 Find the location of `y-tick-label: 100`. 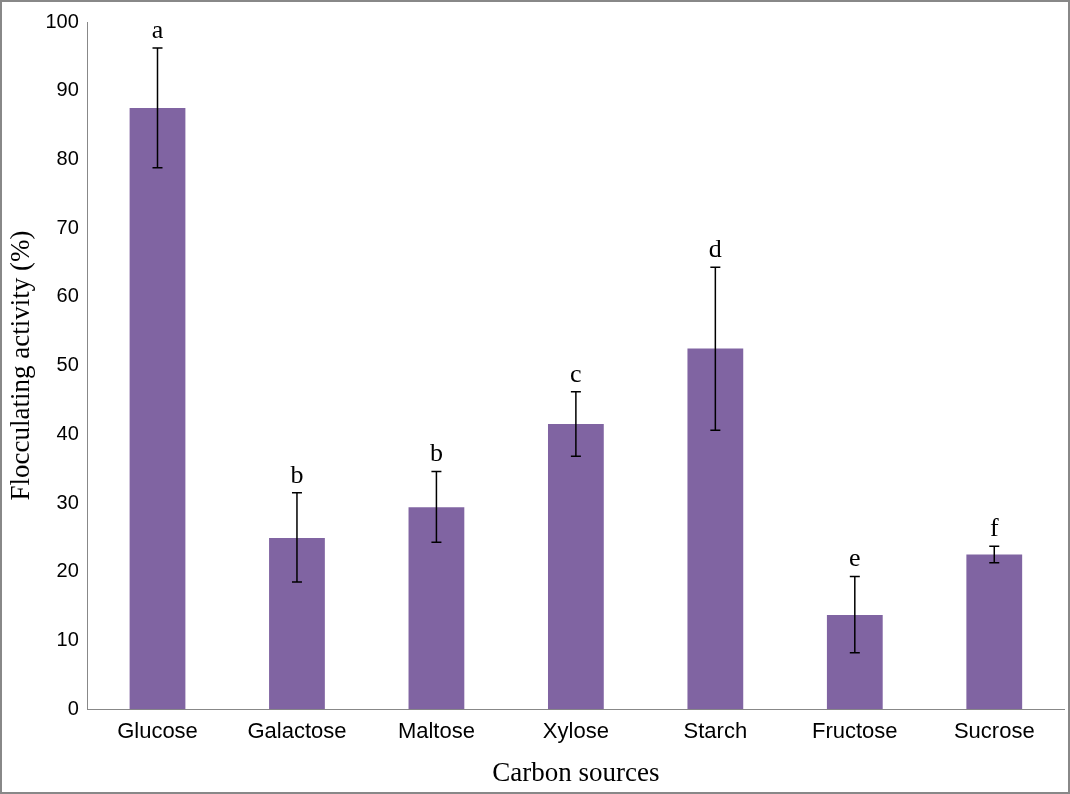

y-tick-label: 100 is located at coordinates (62, 20).